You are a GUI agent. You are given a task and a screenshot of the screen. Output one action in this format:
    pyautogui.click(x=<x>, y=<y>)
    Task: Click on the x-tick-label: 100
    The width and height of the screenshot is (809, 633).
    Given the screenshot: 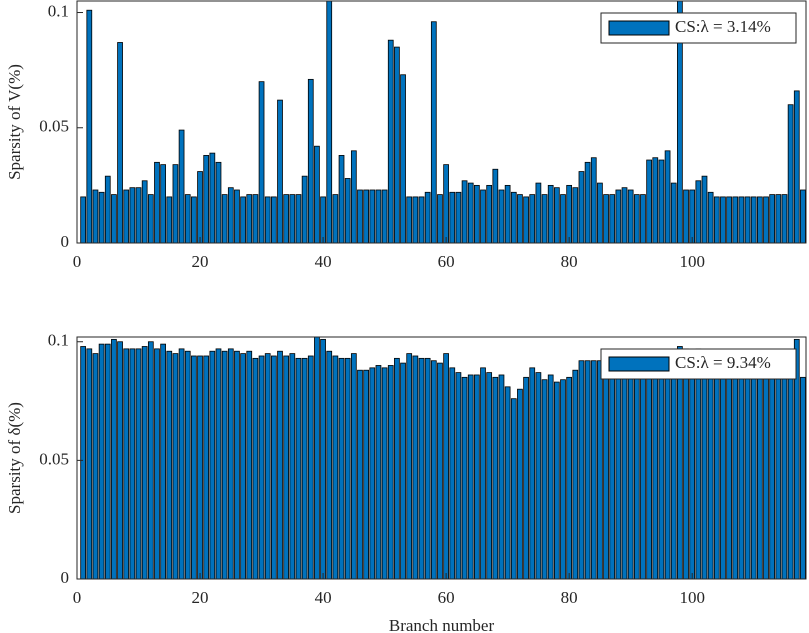 What is the action you would take?
    pyautogui.click(x=692, y=597)
    